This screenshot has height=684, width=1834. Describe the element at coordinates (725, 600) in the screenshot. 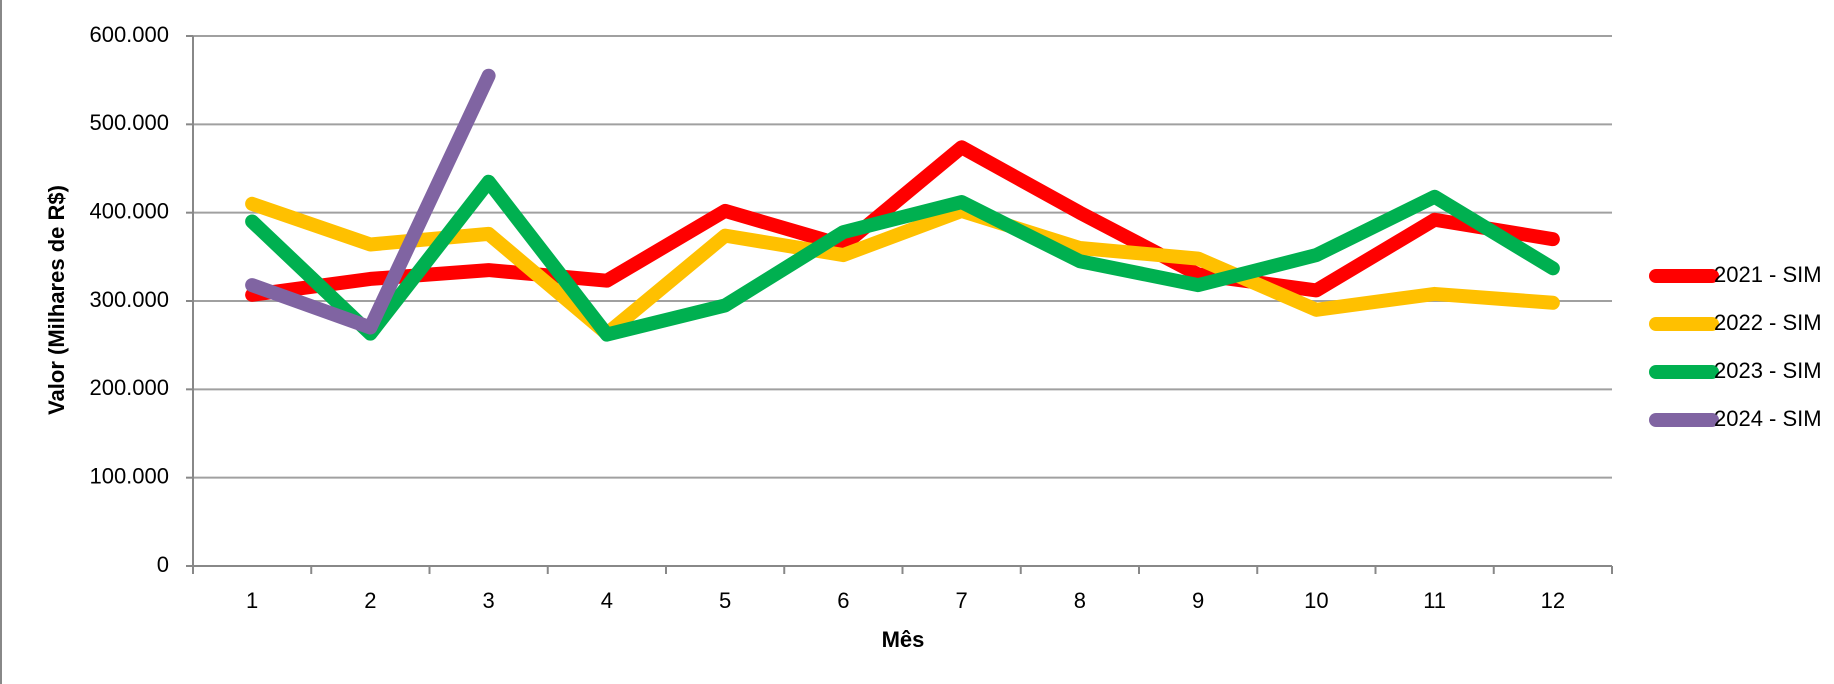

I see `x-tick-label: 5` at that location.